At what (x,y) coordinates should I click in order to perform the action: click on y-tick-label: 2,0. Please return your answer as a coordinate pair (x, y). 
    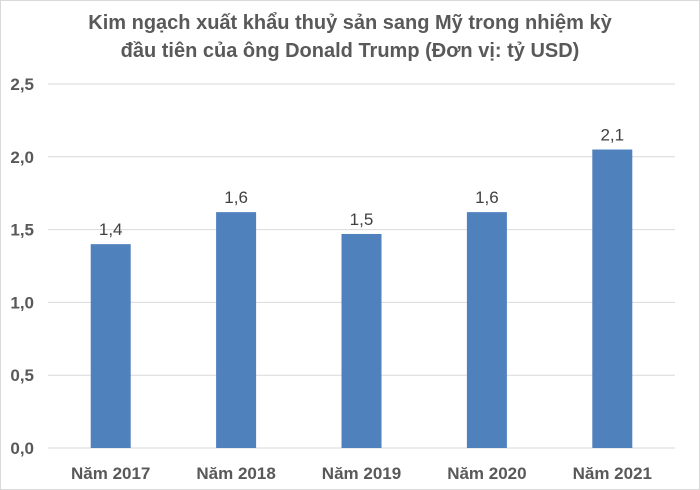
    Looking at the image, I should click on (22, 157).